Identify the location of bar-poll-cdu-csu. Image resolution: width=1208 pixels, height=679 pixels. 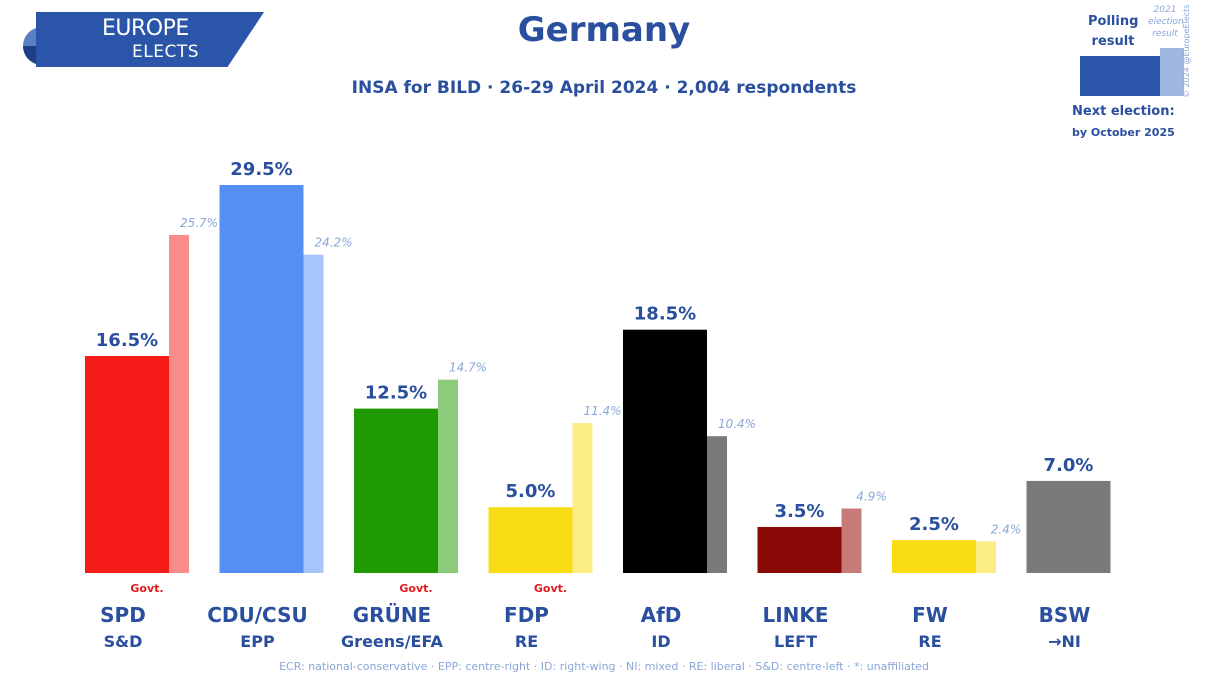
(261, 379).